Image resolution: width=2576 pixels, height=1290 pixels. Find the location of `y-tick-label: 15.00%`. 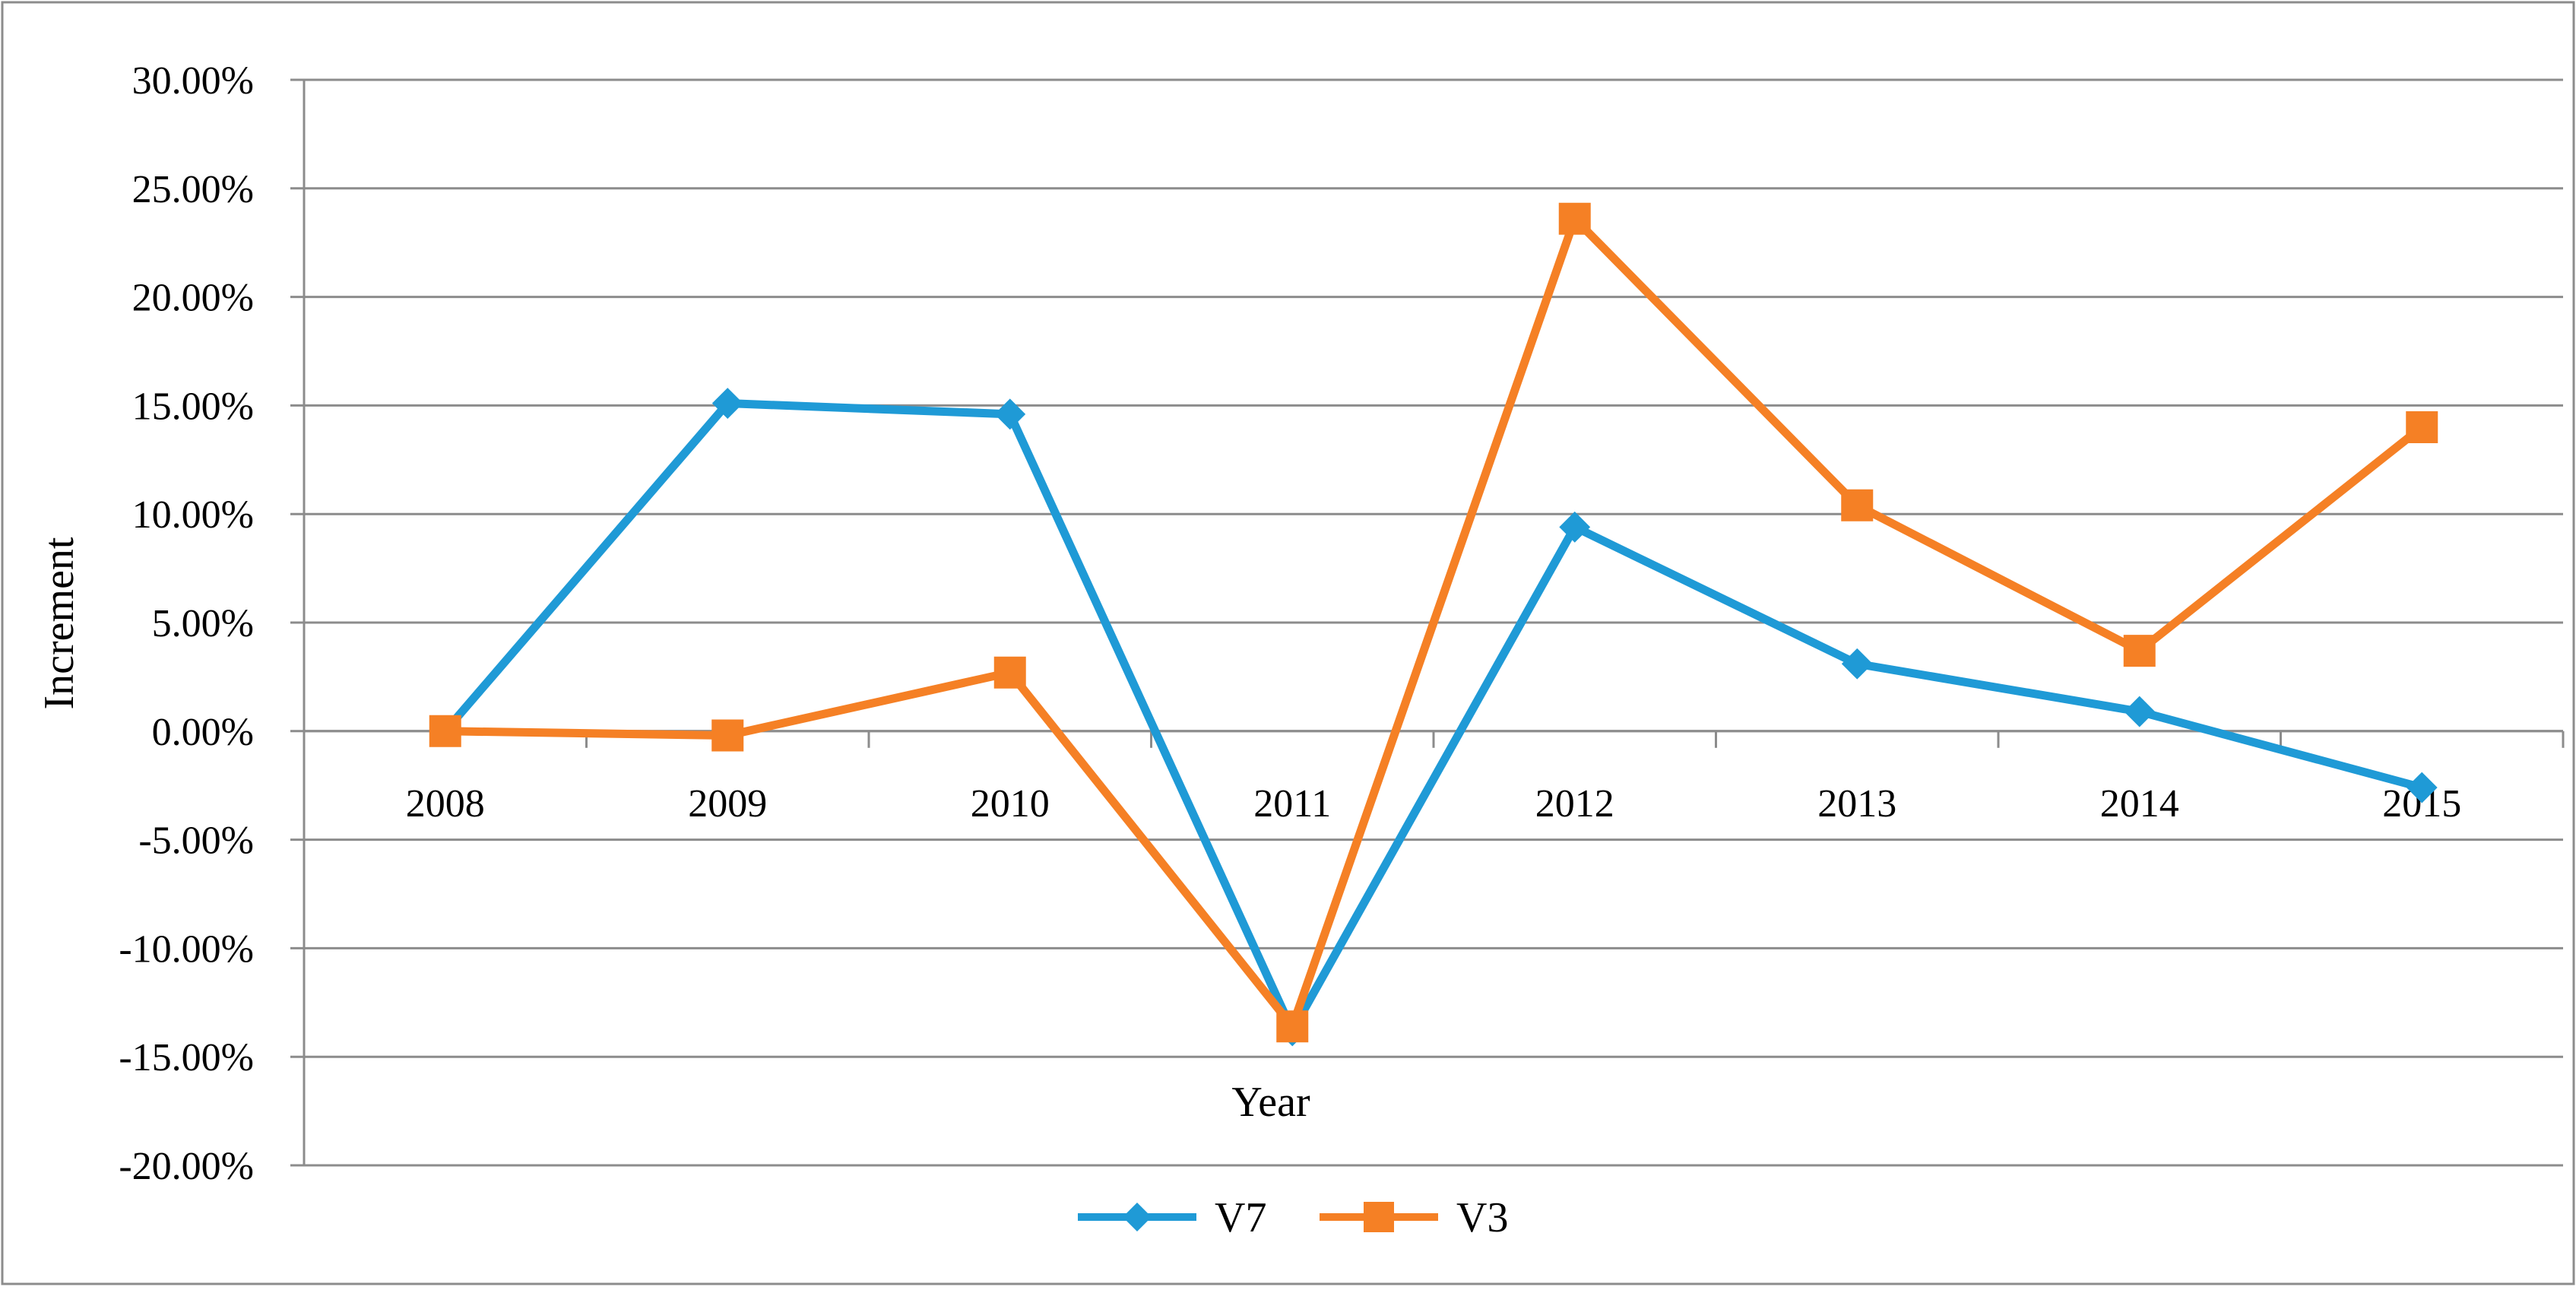

y-tick-label: 15.00% is located at coordinates (193, 406).